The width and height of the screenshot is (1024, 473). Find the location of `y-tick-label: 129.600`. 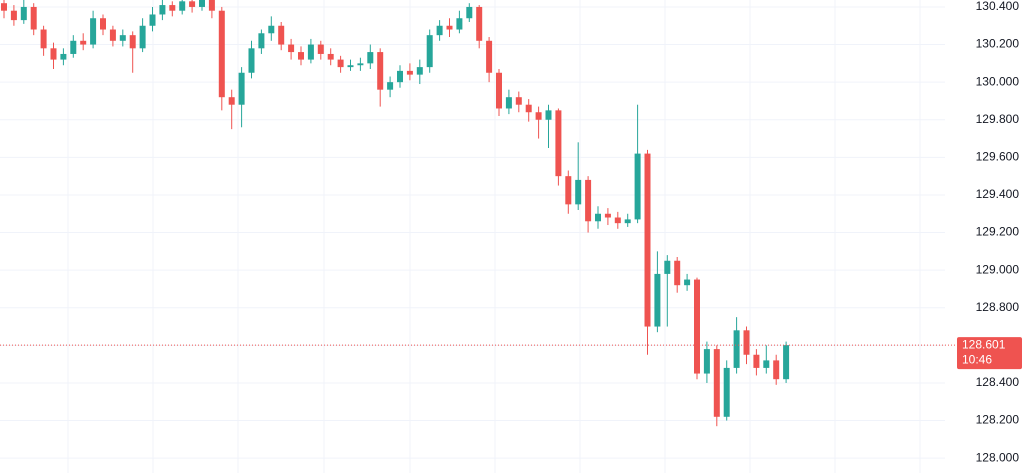

y-tick-label: 129.600 is located at coordinates (998, 157).